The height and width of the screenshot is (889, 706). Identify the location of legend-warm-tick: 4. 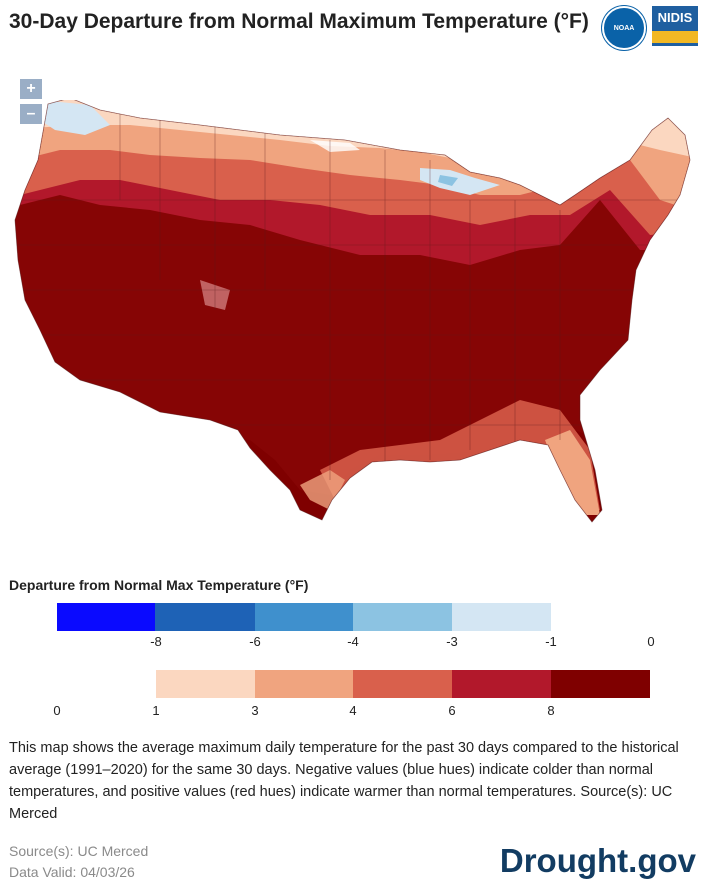
(353, 710).